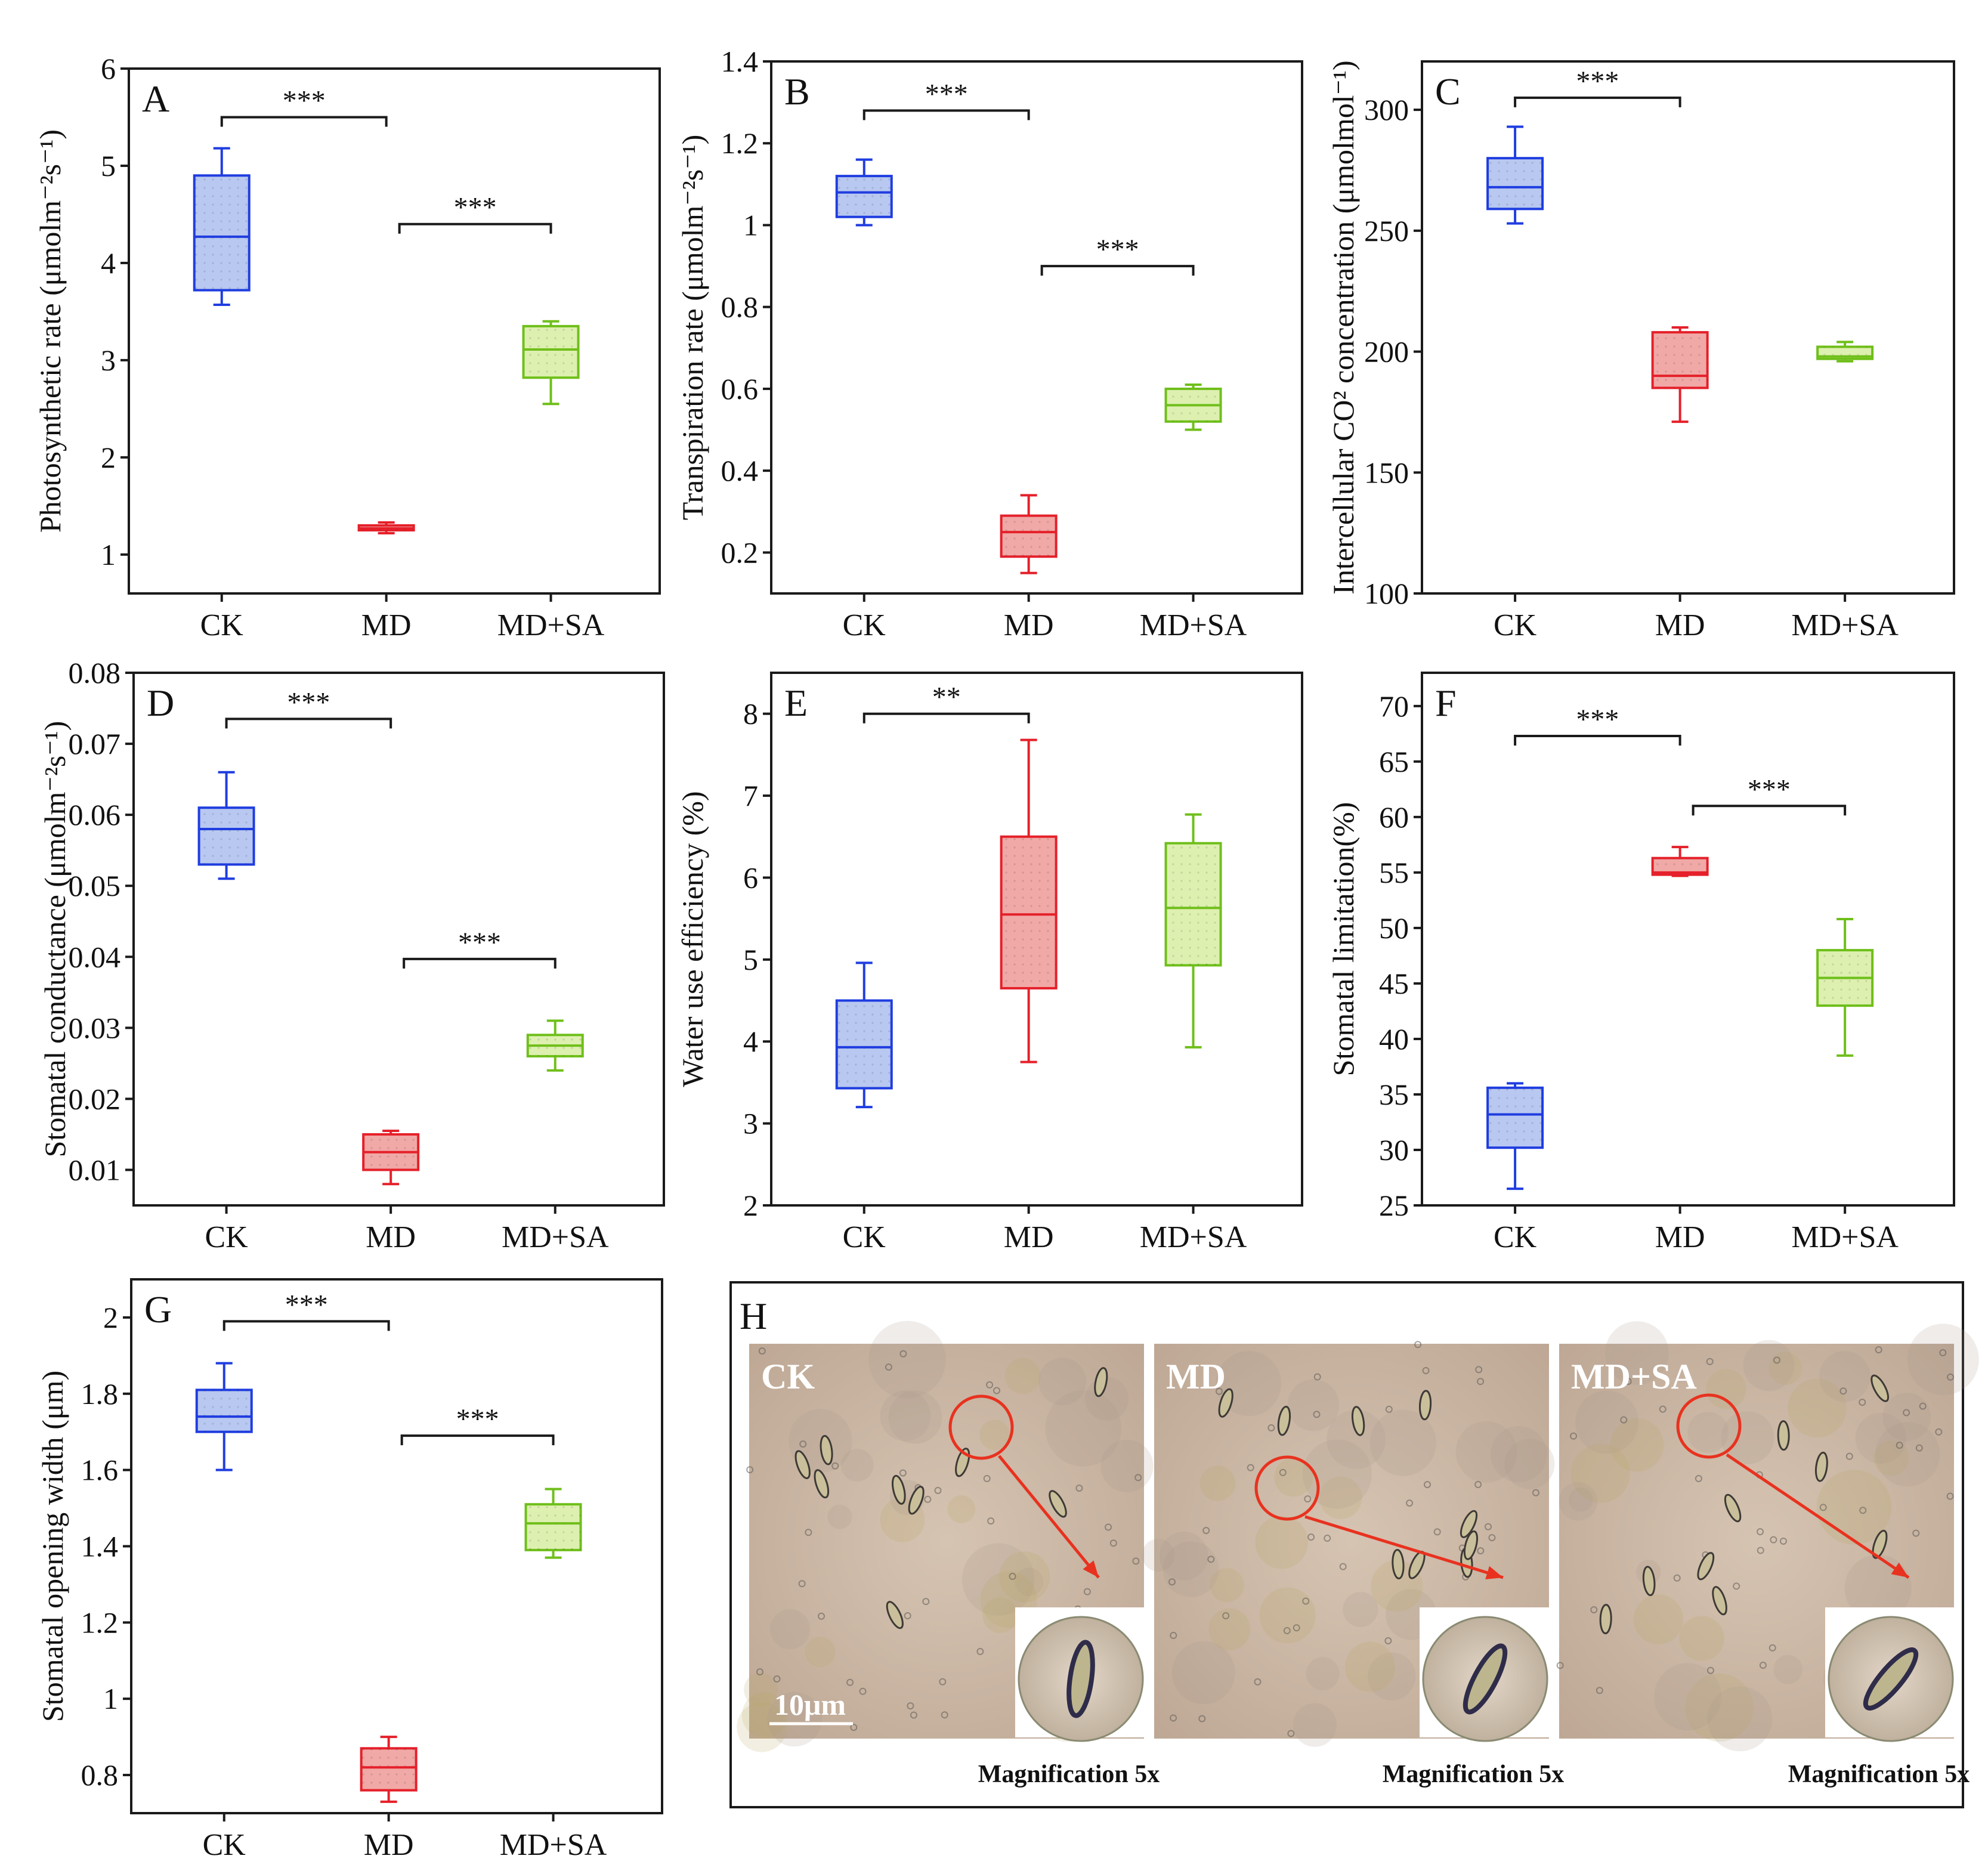 The width and height of the screenshot is (1988, 1871). What do you see at coordinates (110, 1698) in the screenshot?
I see `y-tick-label: 1` at bounding box center [110, 1698].